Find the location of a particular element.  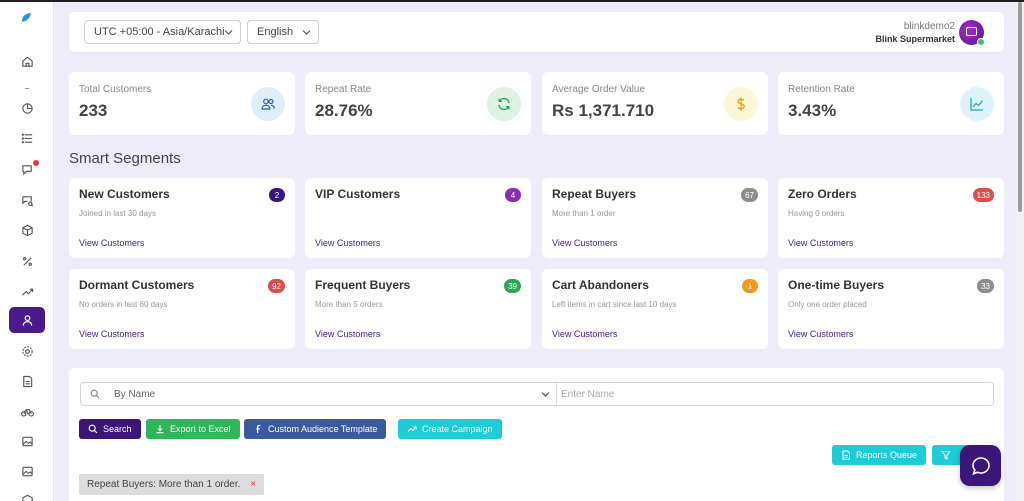

active-filter-chip: Repeat Buyers: More than 1 order. × is located at coordinates (172, 484).